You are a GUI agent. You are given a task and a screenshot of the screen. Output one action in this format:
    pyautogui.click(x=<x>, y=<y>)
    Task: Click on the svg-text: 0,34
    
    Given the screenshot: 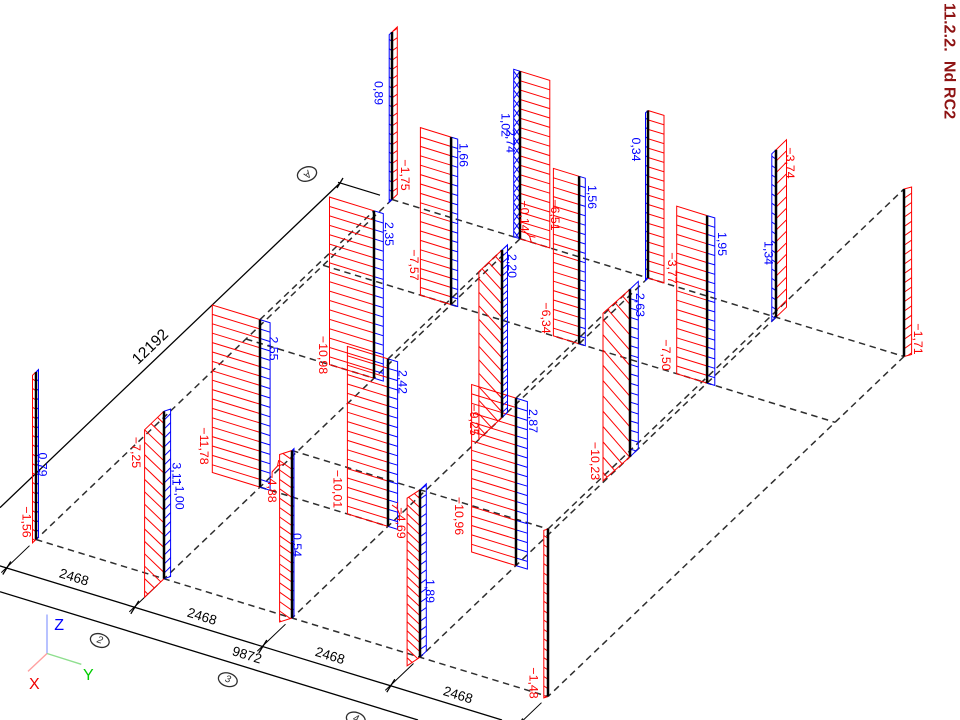 What is the action you would take?
    pyautogui.click(x=636, y=149)
    